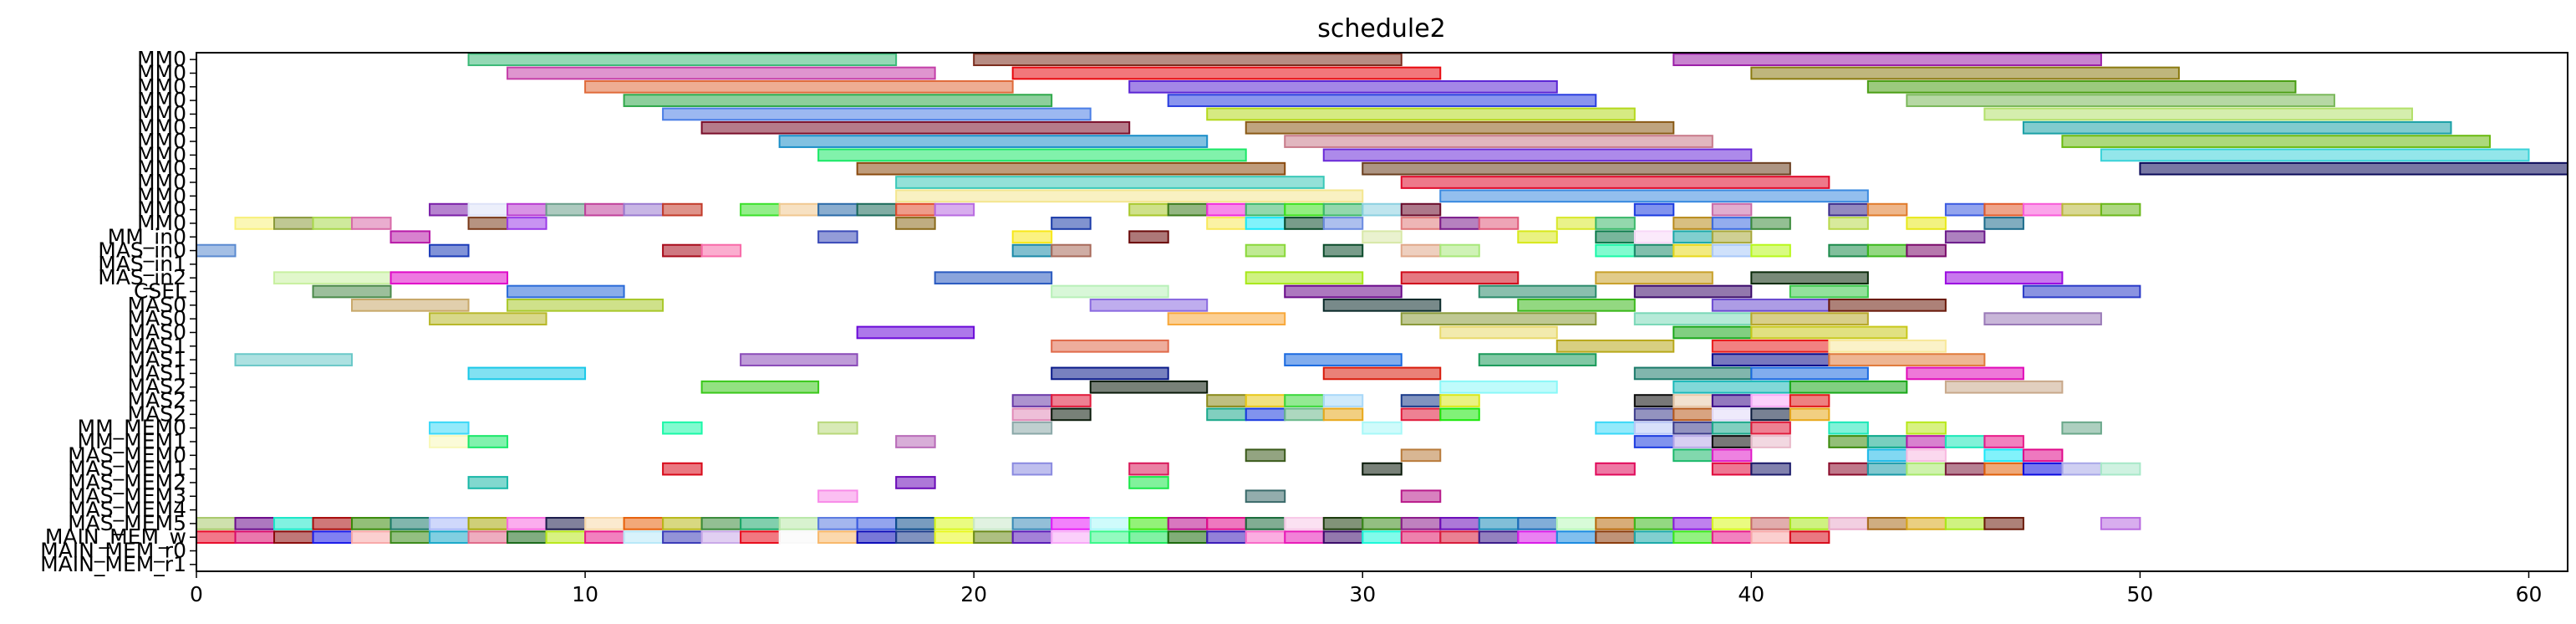 Image resolution: width=2576 pixels, height=624 pixels. What do you see at coordinates (127, 523) in the screenshot?
I see `y-tick-label: MAS_MEM5` at bounding box center [127, 523].